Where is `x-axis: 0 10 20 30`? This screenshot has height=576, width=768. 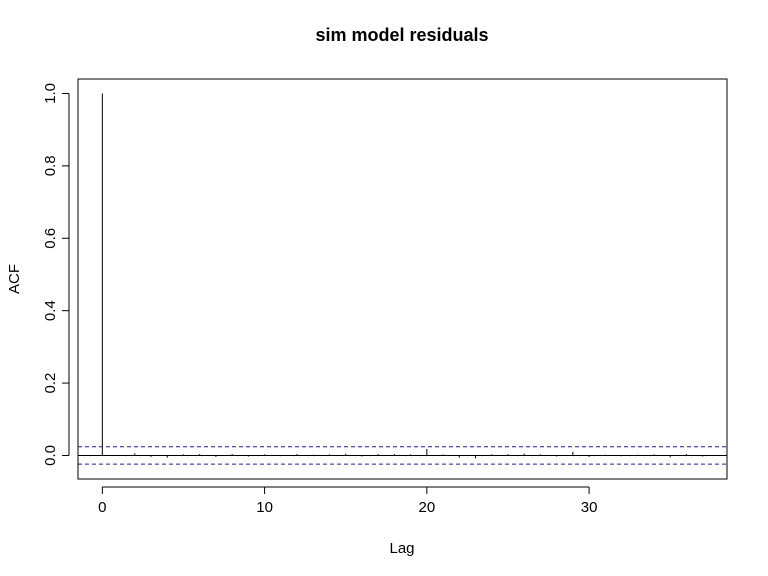 x-axis: 0 10 20 30 is located at coordinates (348, 501).